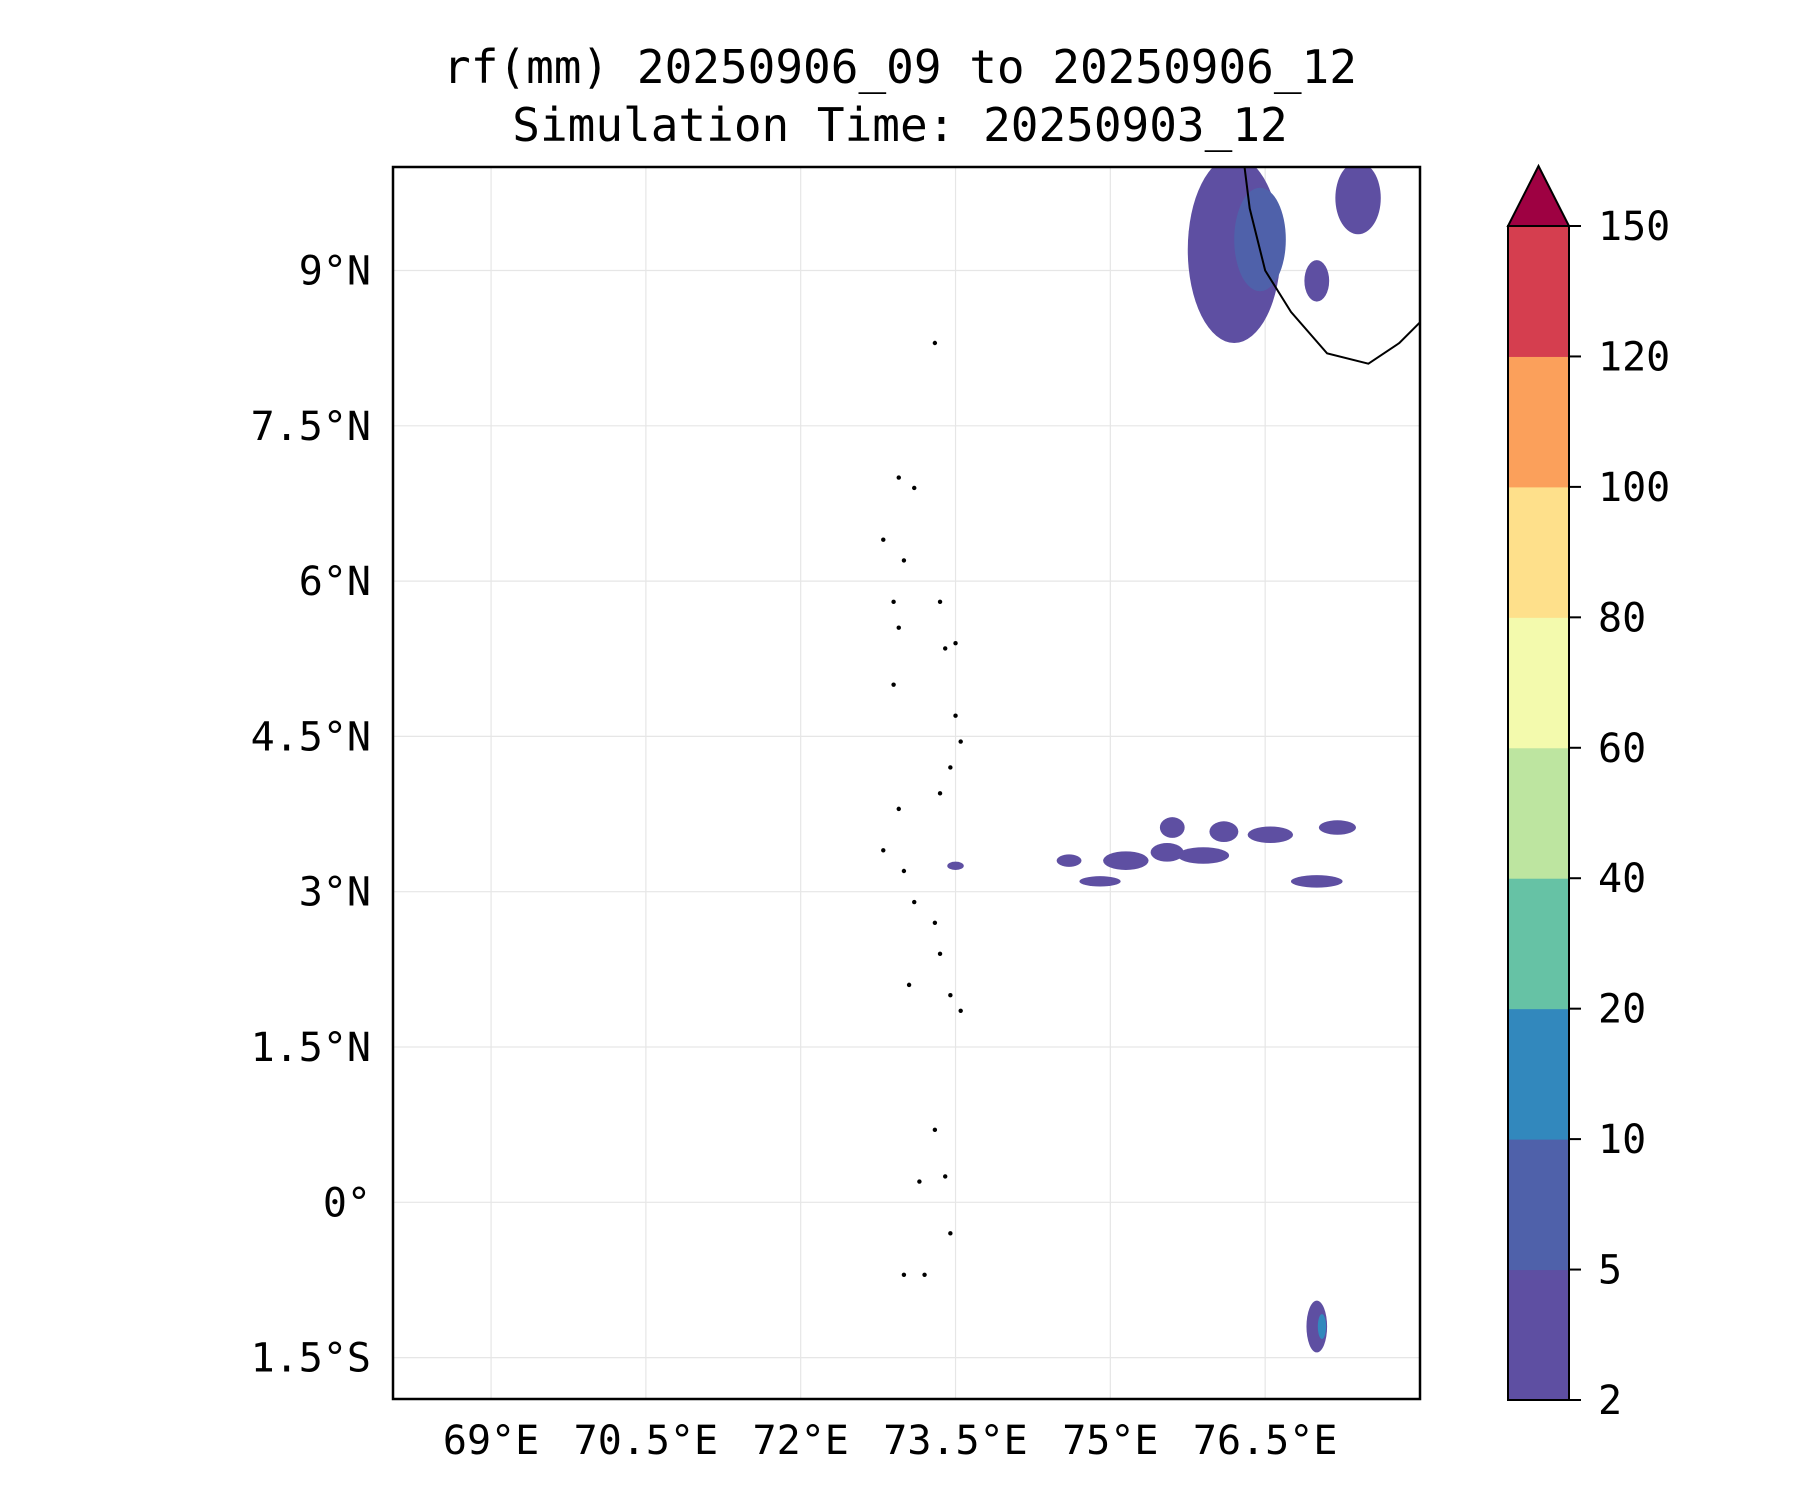 The width and height of the screenshot is (1800, 1500). I want to click on lon-tick-label: 70.5°E, so click(646, 1441).